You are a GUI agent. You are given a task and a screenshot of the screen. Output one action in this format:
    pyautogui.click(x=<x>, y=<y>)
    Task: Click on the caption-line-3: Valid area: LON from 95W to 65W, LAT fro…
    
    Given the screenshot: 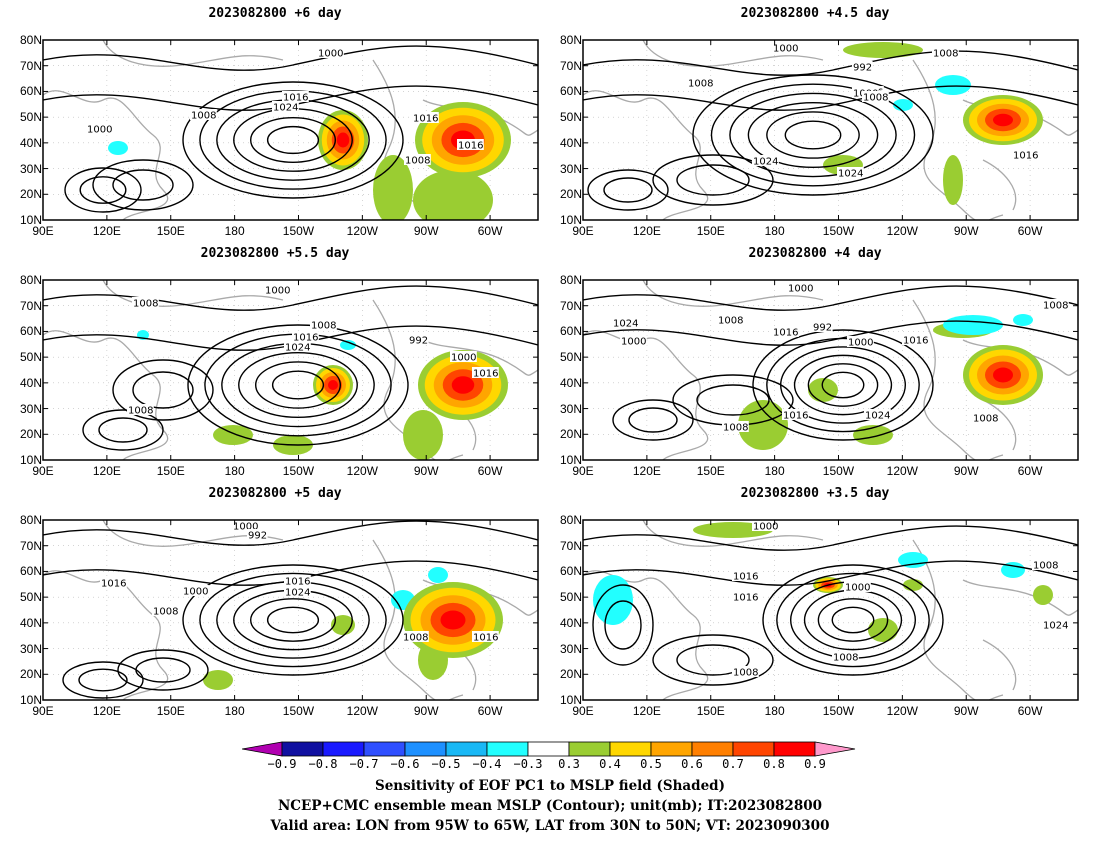 What is the action you would take?
    pyautogui.click(x=550, y=826)
    